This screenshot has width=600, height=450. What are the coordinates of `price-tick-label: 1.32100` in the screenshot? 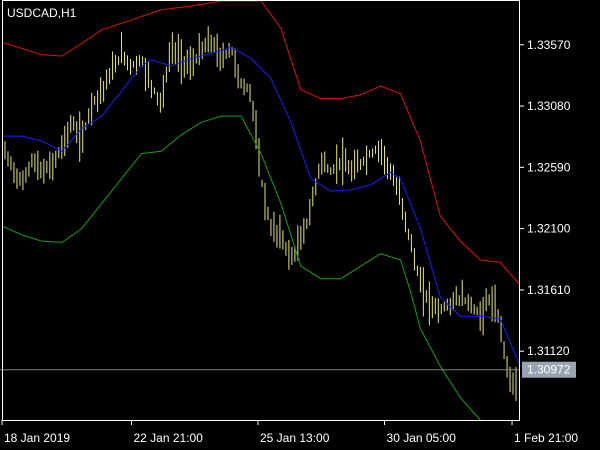 It's located at (549, 229).